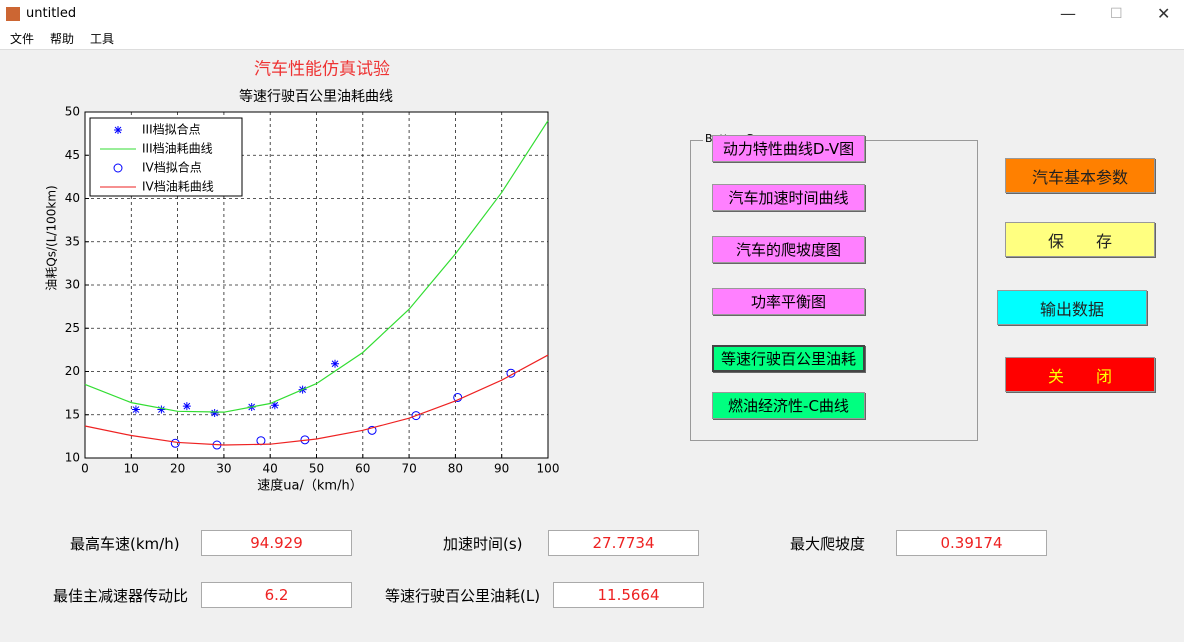 The height and width of the screenshot is (642, 1184). What do you see at coordinates (22, 39) in the screenshot?
I see `menu-item: 文件` at bounding box center [22, 39].